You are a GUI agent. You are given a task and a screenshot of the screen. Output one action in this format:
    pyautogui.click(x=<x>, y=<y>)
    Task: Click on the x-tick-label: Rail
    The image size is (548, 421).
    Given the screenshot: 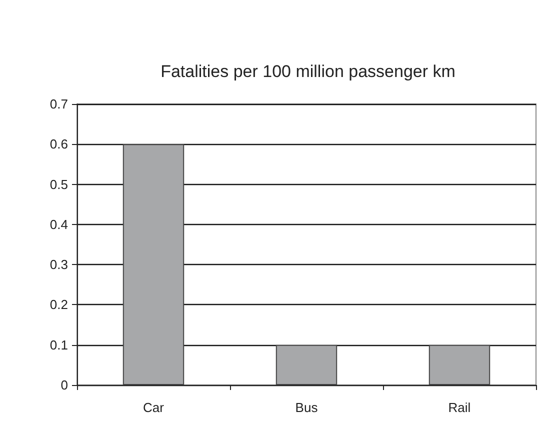 What is the action you would take?
    pyautogui.click(x=459, y=407)
    